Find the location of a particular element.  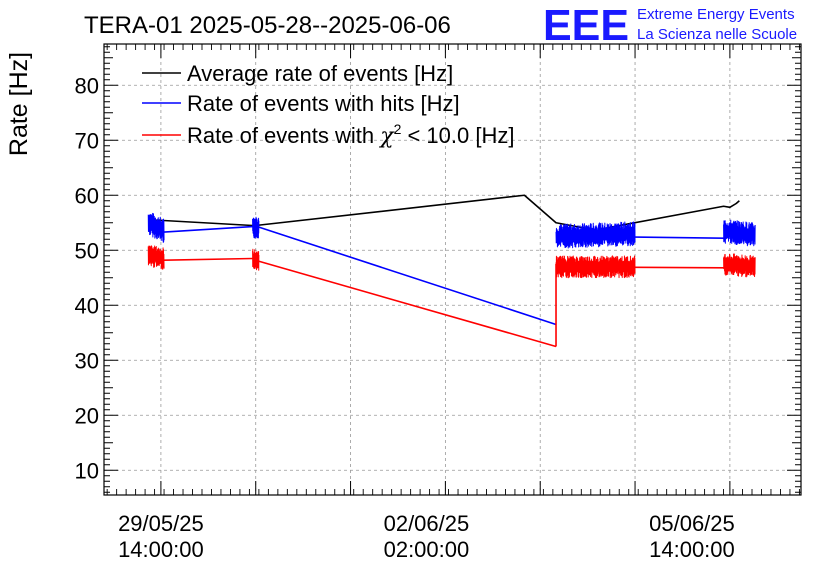

legend-label-hits: Rate of events with hits [Hz] is located at coordinates (323, 103).